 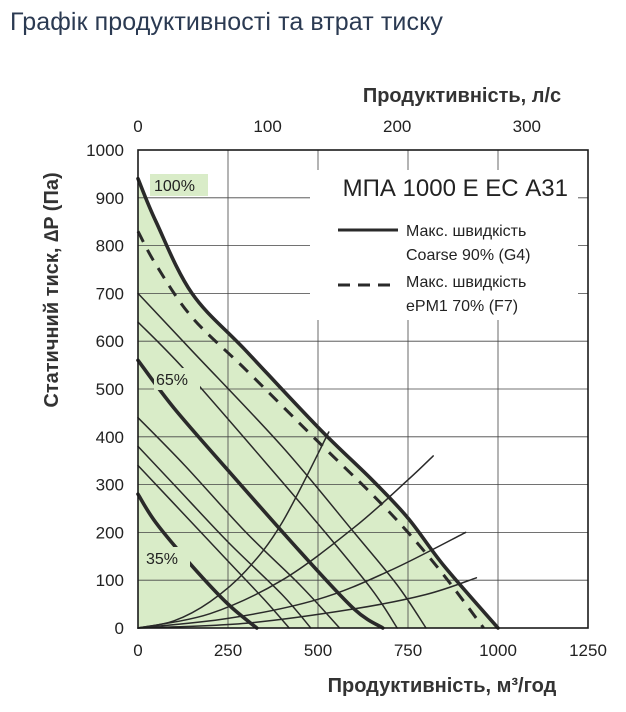 What do you see at coordinates (137, 126) in the screenshot?
I see `x2-tick-label: 0` at bounding box center [137, 126].